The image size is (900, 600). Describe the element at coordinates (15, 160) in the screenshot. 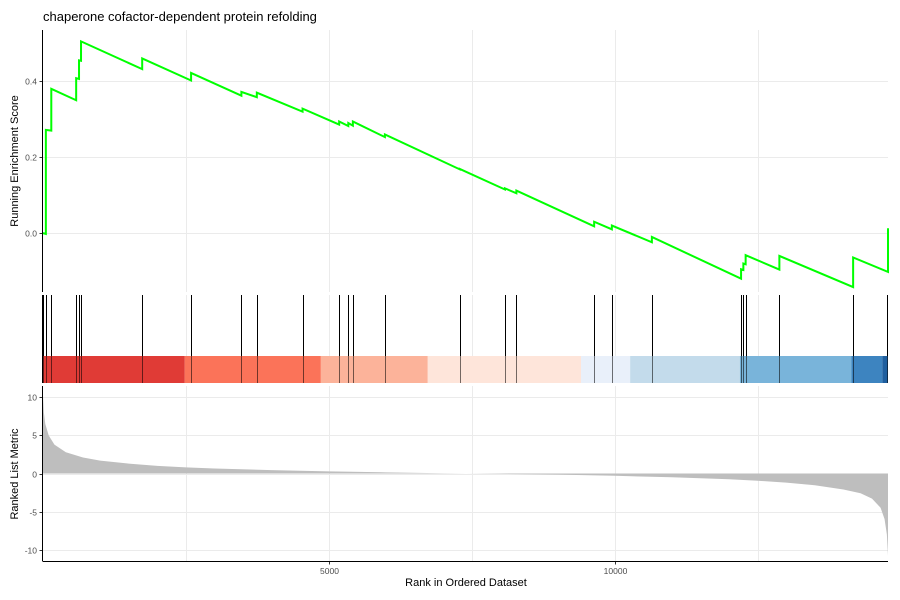

I see `es-y-axis-title: Running Enrichment Score` at that location.